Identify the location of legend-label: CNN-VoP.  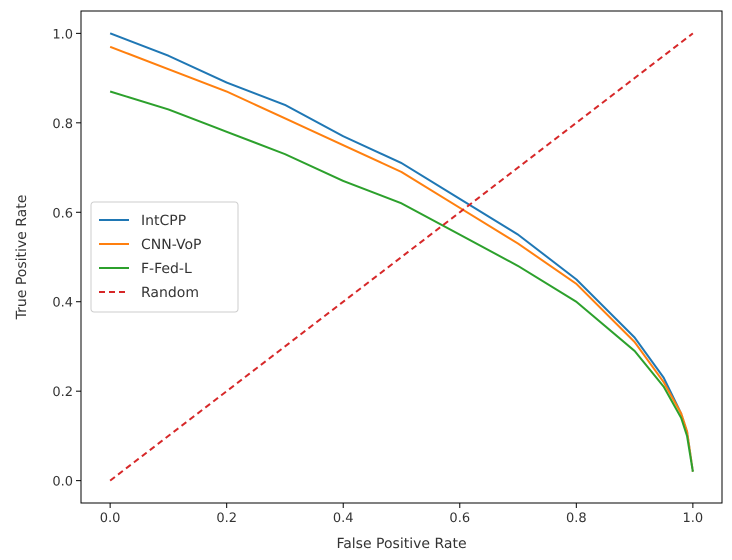
(171, 245).